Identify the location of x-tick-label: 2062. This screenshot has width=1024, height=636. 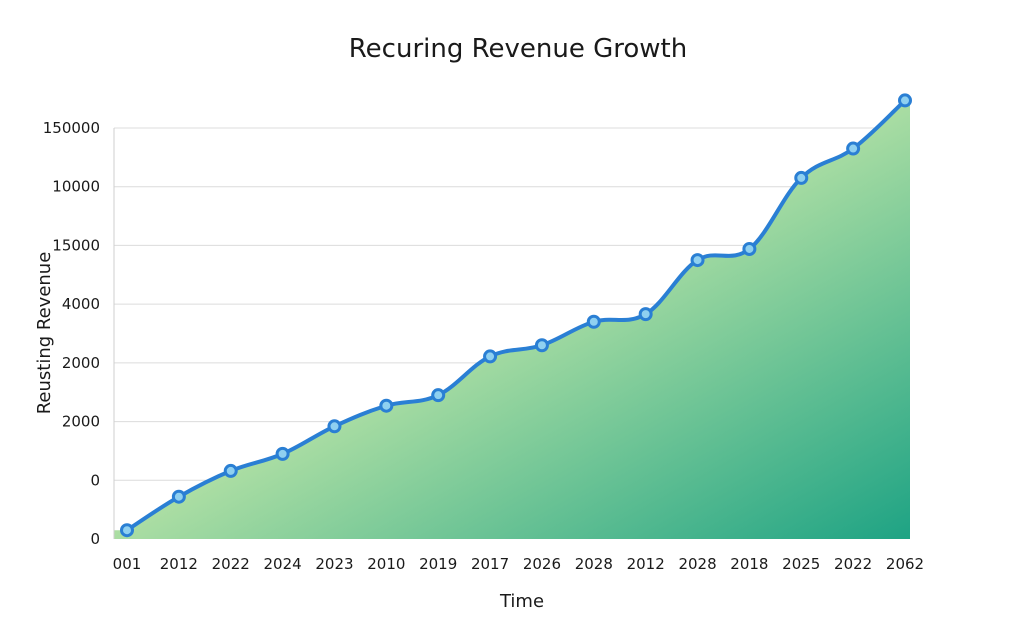
(905, 564).